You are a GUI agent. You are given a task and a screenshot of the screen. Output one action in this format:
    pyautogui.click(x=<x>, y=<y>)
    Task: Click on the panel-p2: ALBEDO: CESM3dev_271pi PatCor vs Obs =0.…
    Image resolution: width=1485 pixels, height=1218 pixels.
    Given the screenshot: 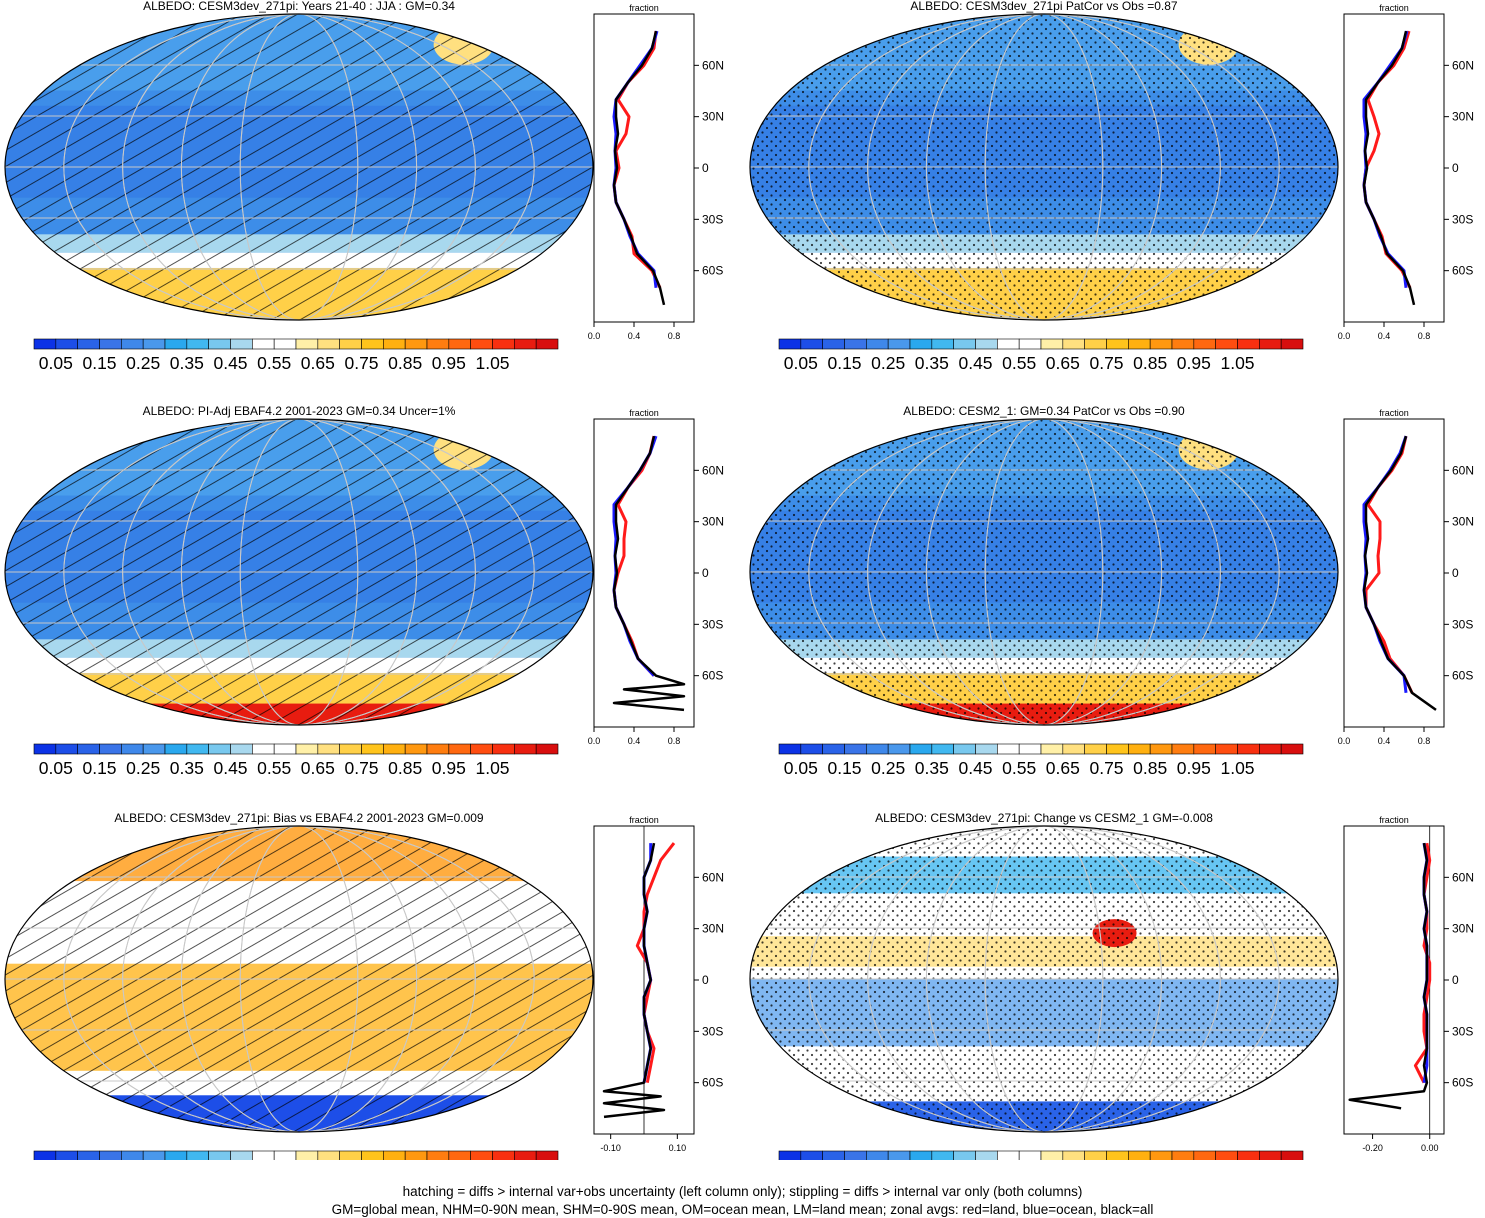 What is the action you would take?
    pyautogui.click(x=1111, y=186)
    